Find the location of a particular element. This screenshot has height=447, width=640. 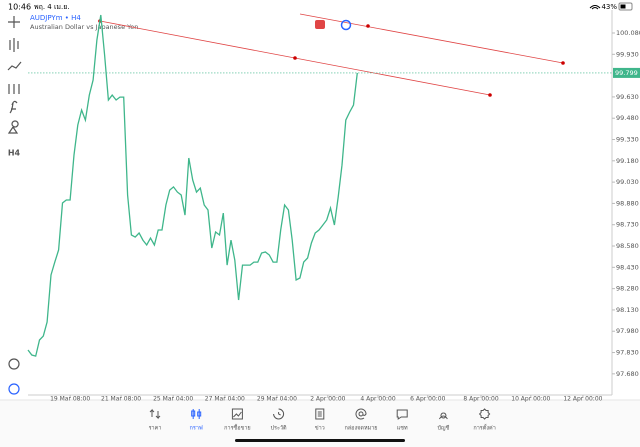

nav-item: แชท is located at coordinates (402, 420).